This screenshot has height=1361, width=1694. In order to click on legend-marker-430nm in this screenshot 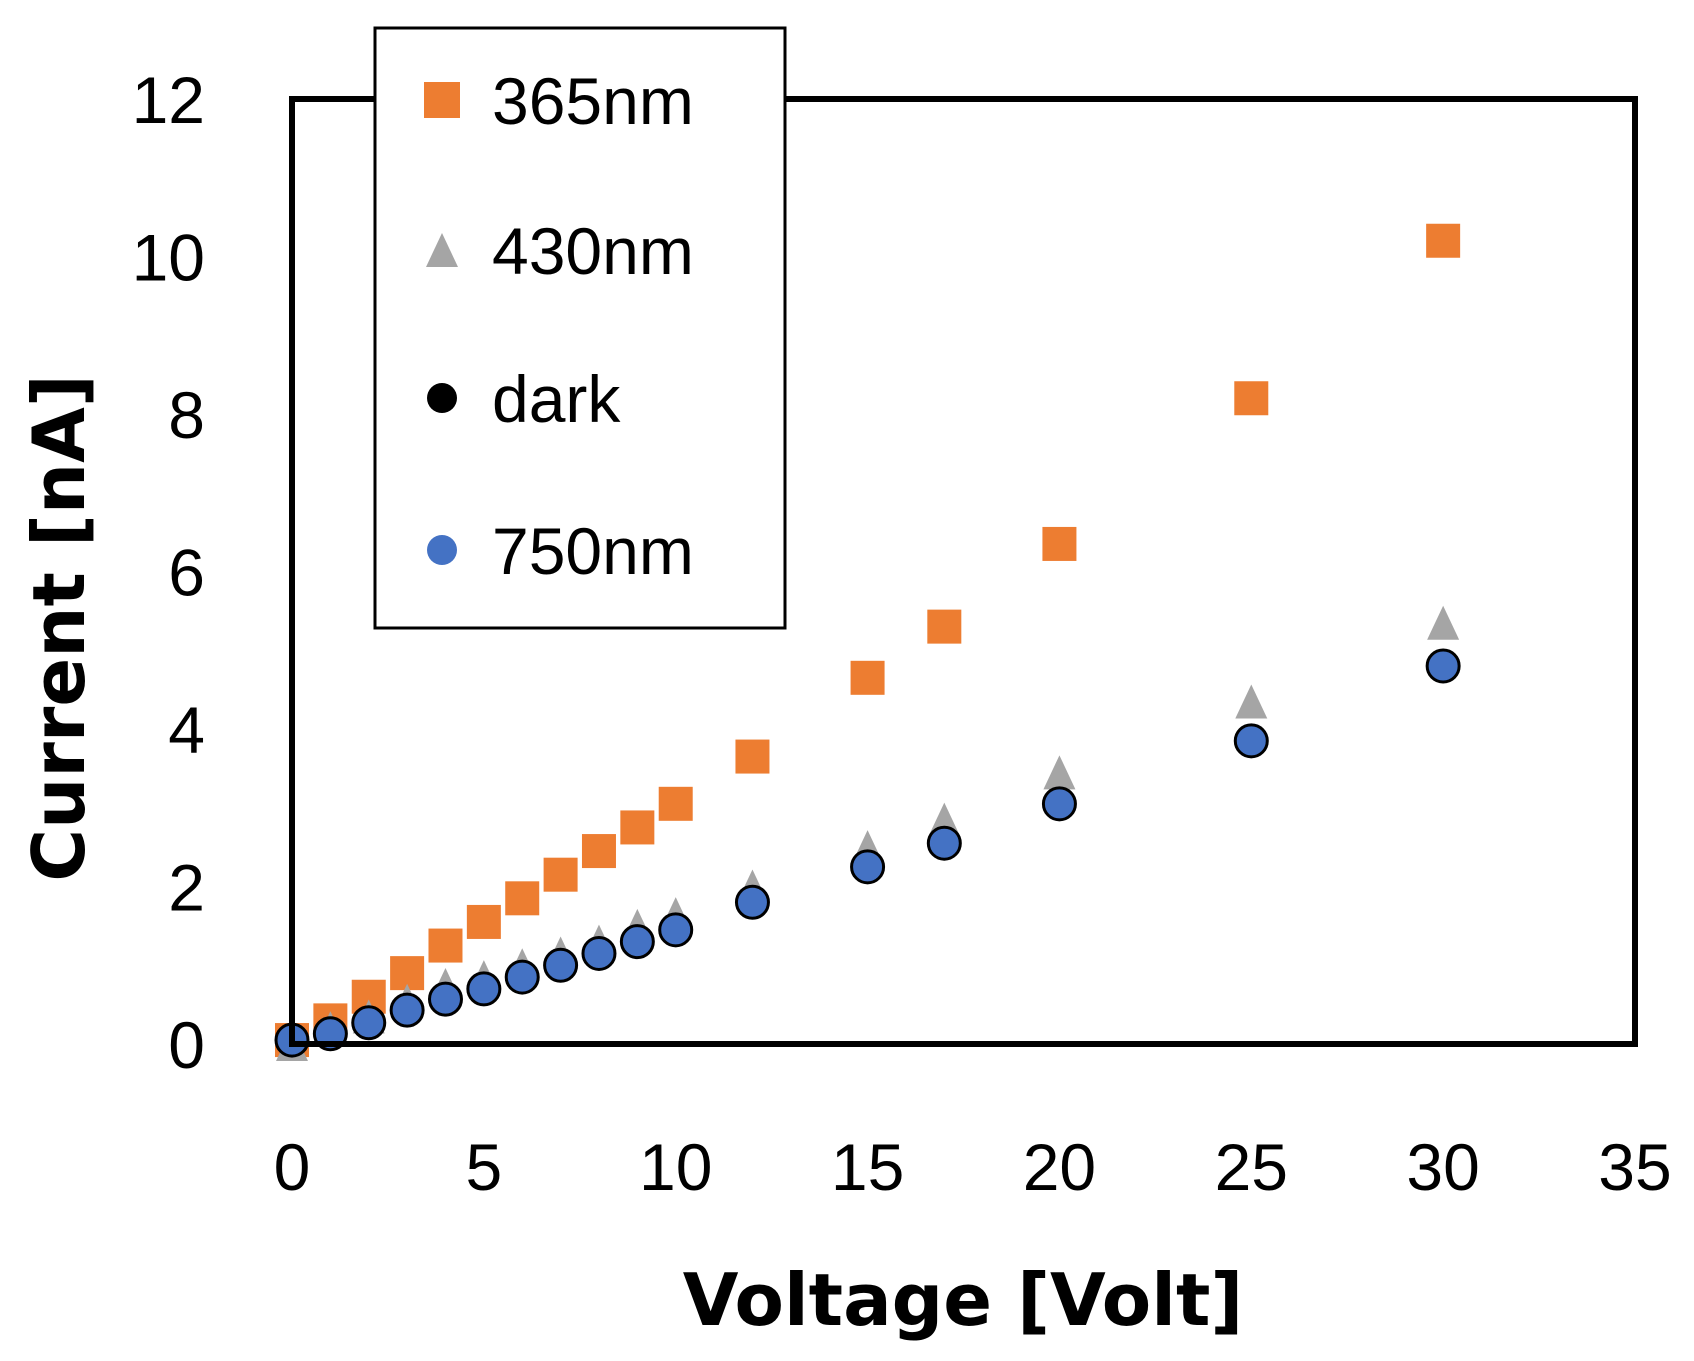, I will do `click(442, 250)`.